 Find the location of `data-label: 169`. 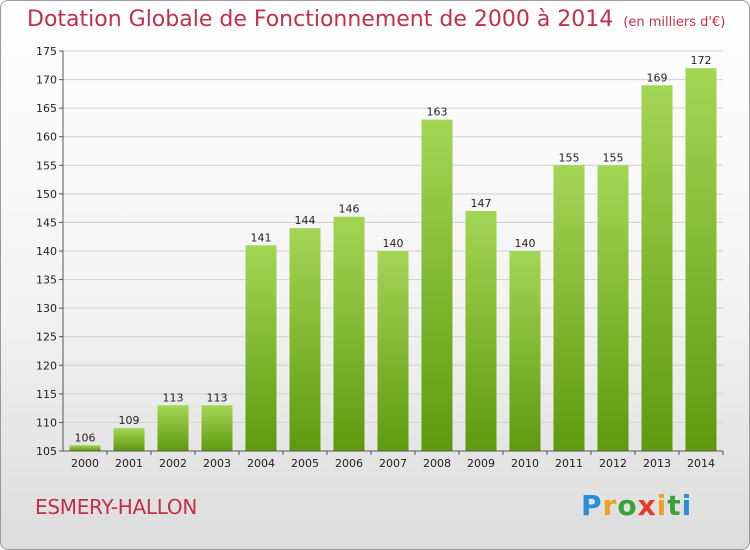

data-label: 169 is located at coordinates (657, 77).